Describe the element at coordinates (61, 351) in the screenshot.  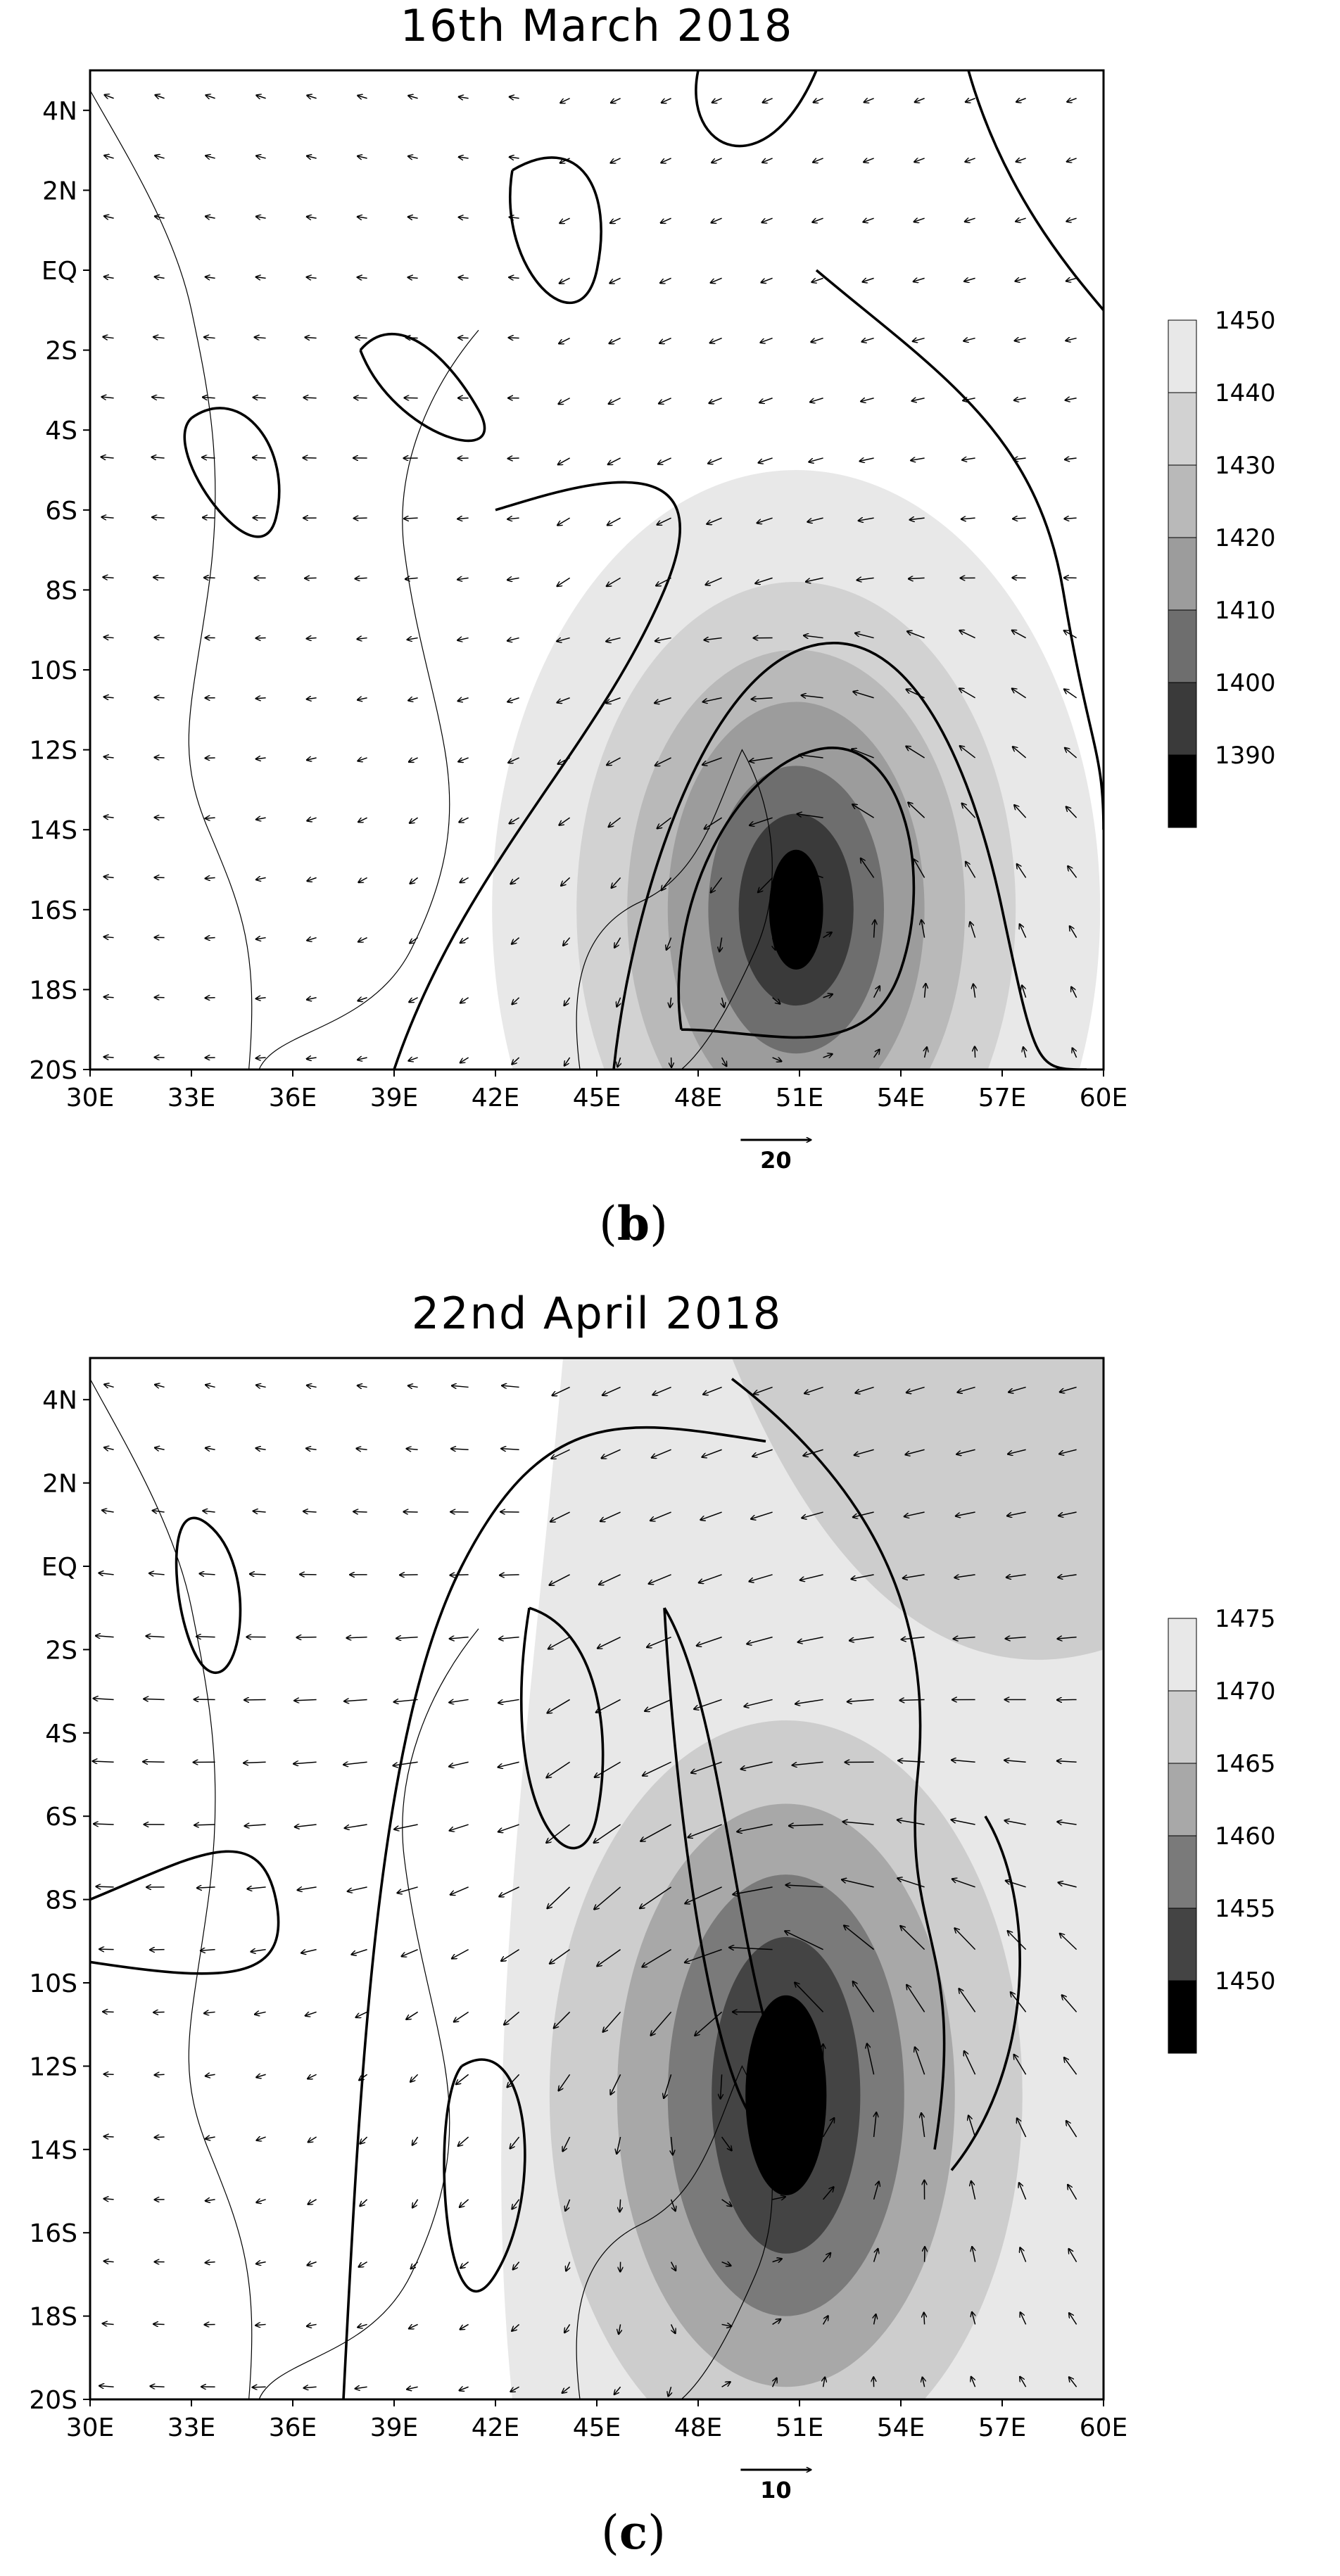
I see `lat-tick-label: 2S` at that location.